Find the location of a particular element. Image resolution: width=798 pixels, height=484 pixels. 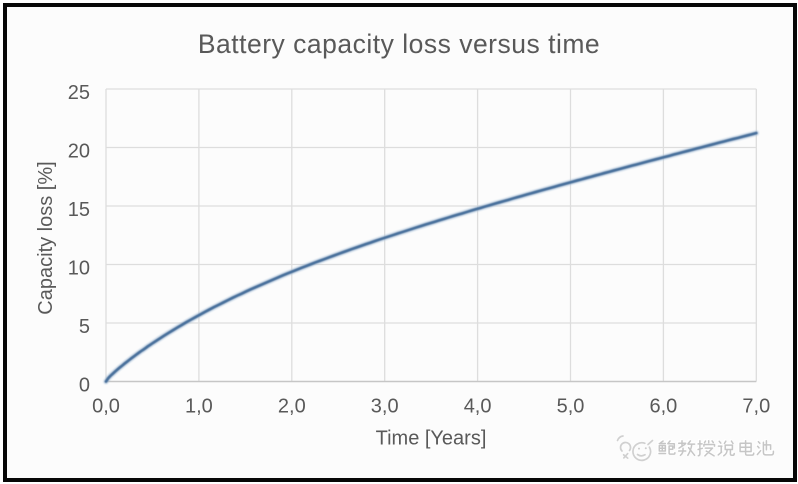

svg-text: 6,0 is located at coordinates (663, 407).